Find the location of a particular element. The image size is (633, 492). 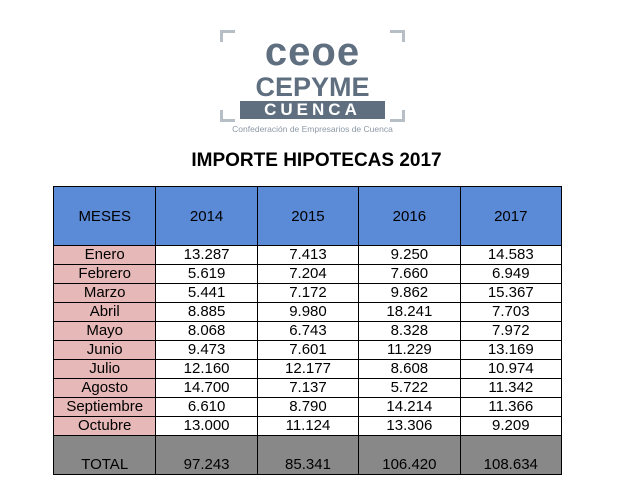

value-cell: 14.583 is located at coordinates (511, 255).